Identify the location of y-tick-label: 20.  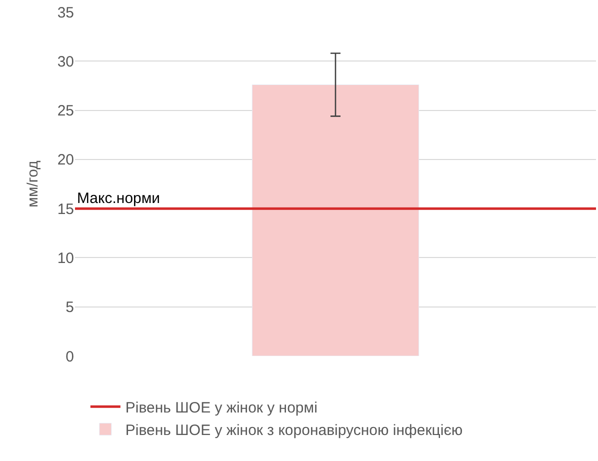
(65, 160).